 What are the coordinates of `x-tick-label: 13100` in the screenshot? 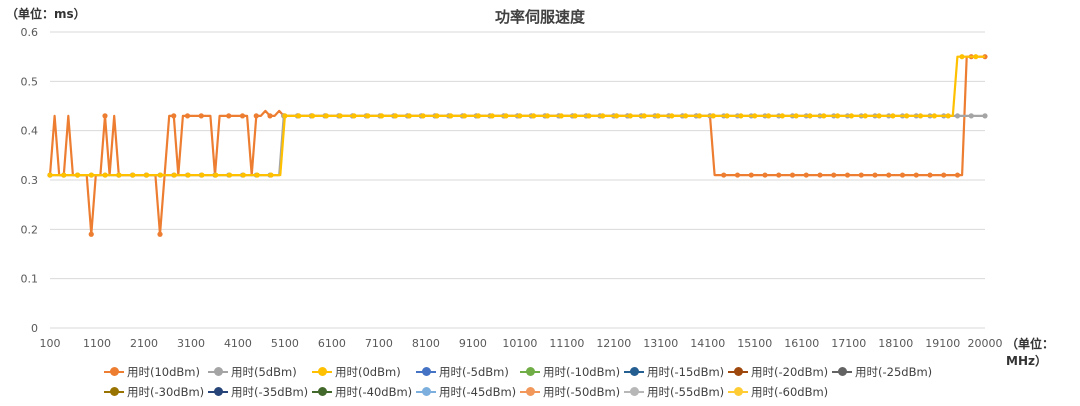 It's located at (660, 343).